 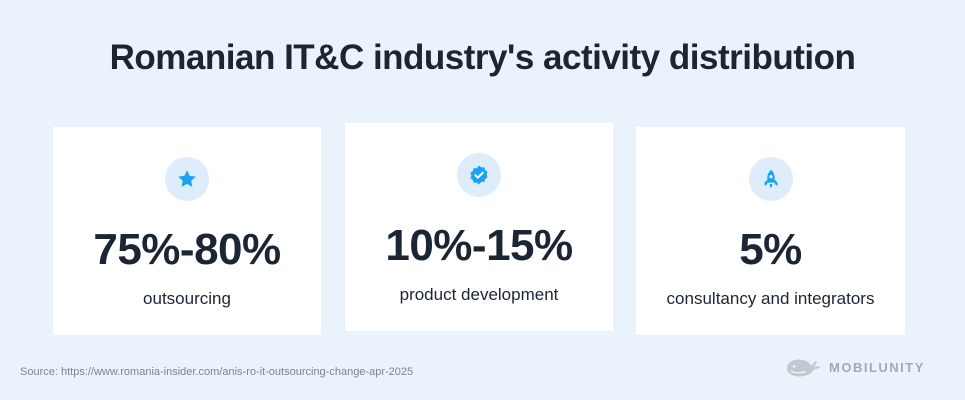 I want to click on rocket-icon, so click(x=770, y=178).